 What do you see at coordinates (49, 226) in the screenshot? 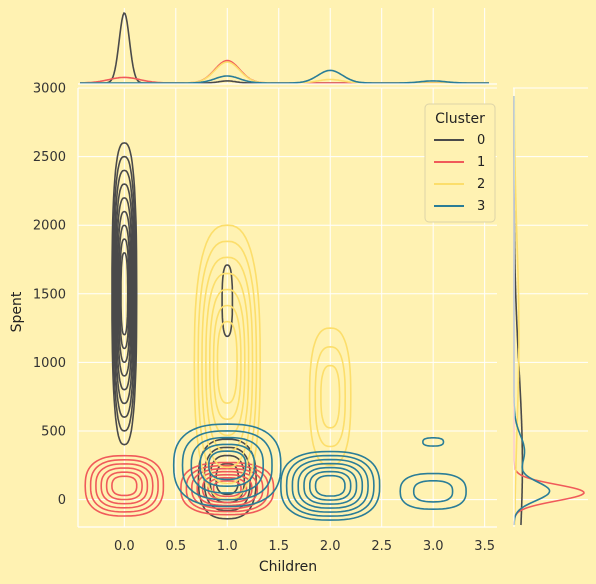
I see `y-tick-label: 2000` at bounding box center [49, 226].